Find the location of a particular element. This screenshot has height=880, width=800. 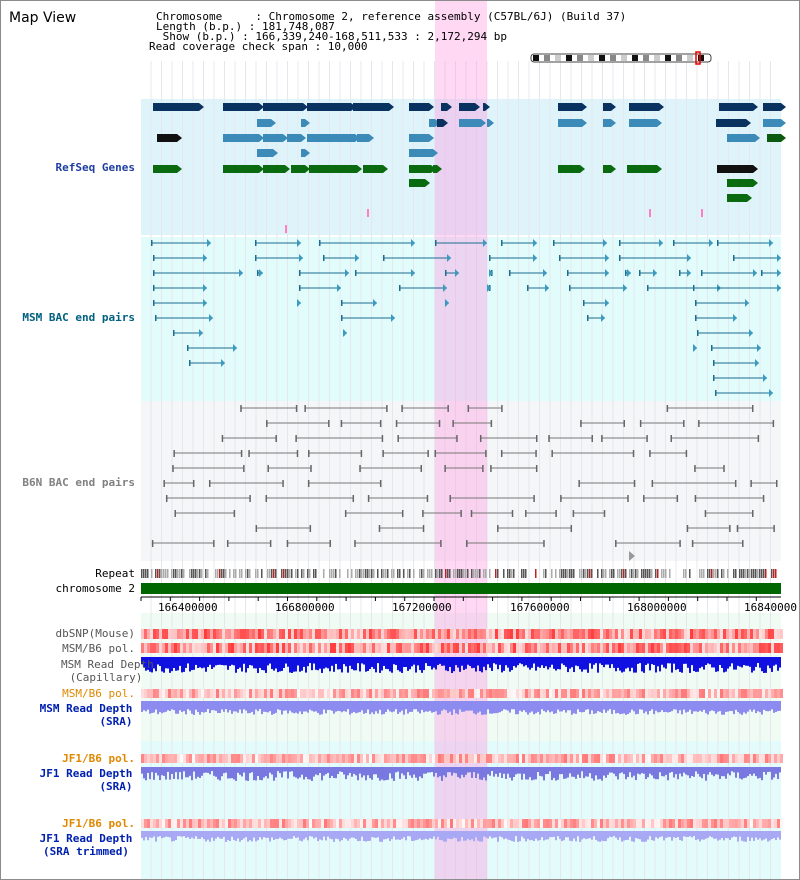

track-label-sra-trimmed: (SRA trimmed) is located at coordinates (86, 851).